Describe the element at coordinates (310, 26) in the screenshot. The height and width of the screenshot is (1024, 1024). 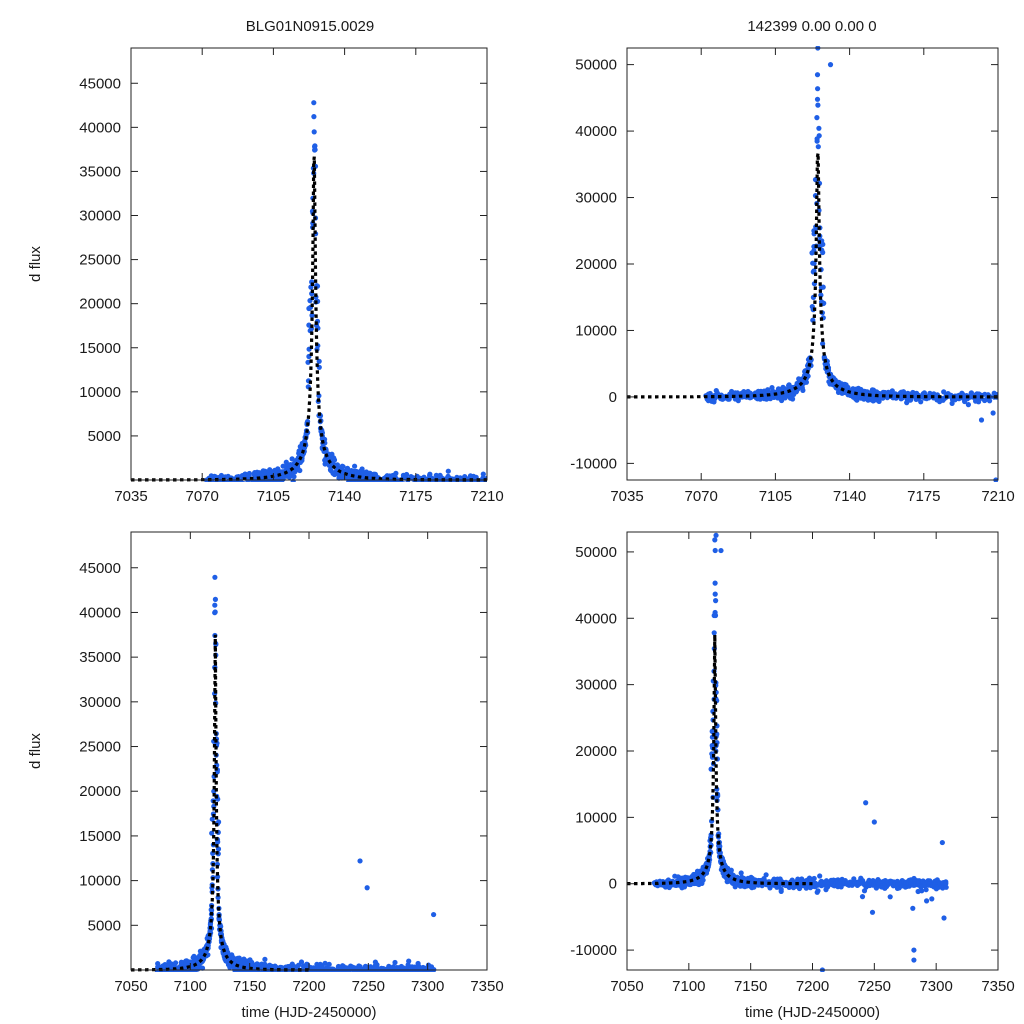
I see `left-title: BLG01N0915.0029` at that location.